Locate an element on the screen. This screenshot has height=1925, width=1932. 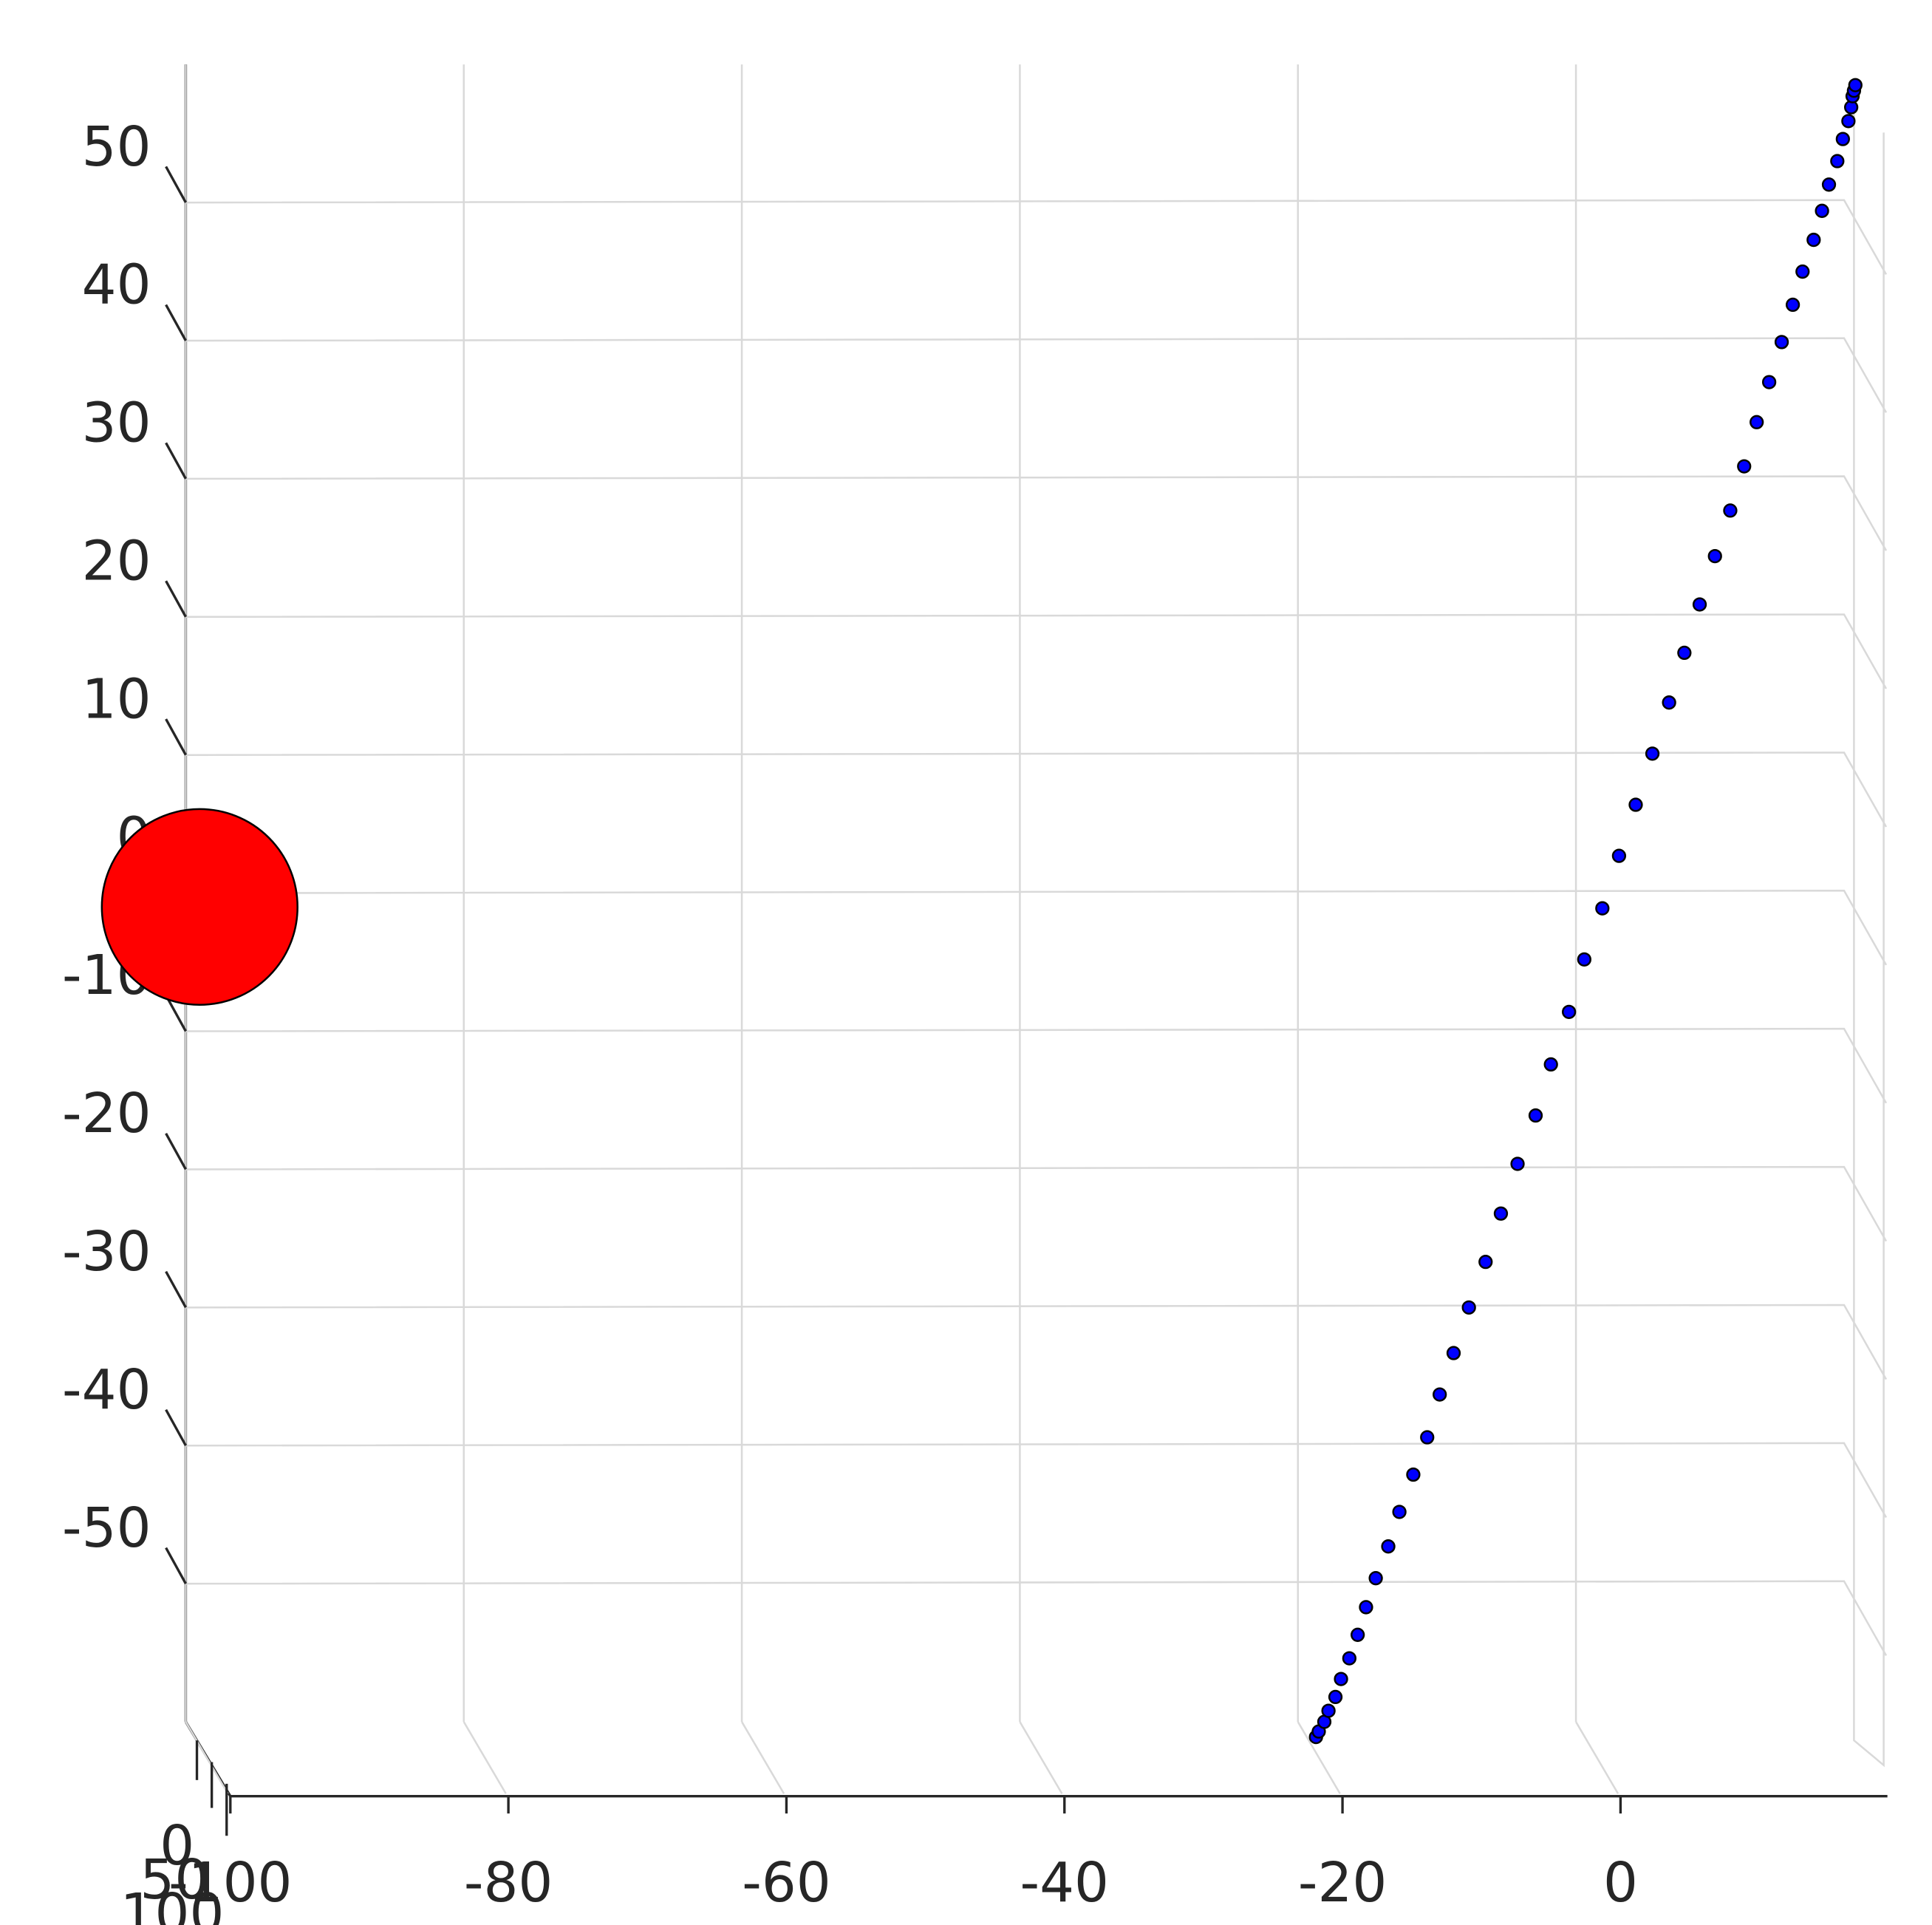
z-tick-label: 0 is located at coordinates (177, 1846).